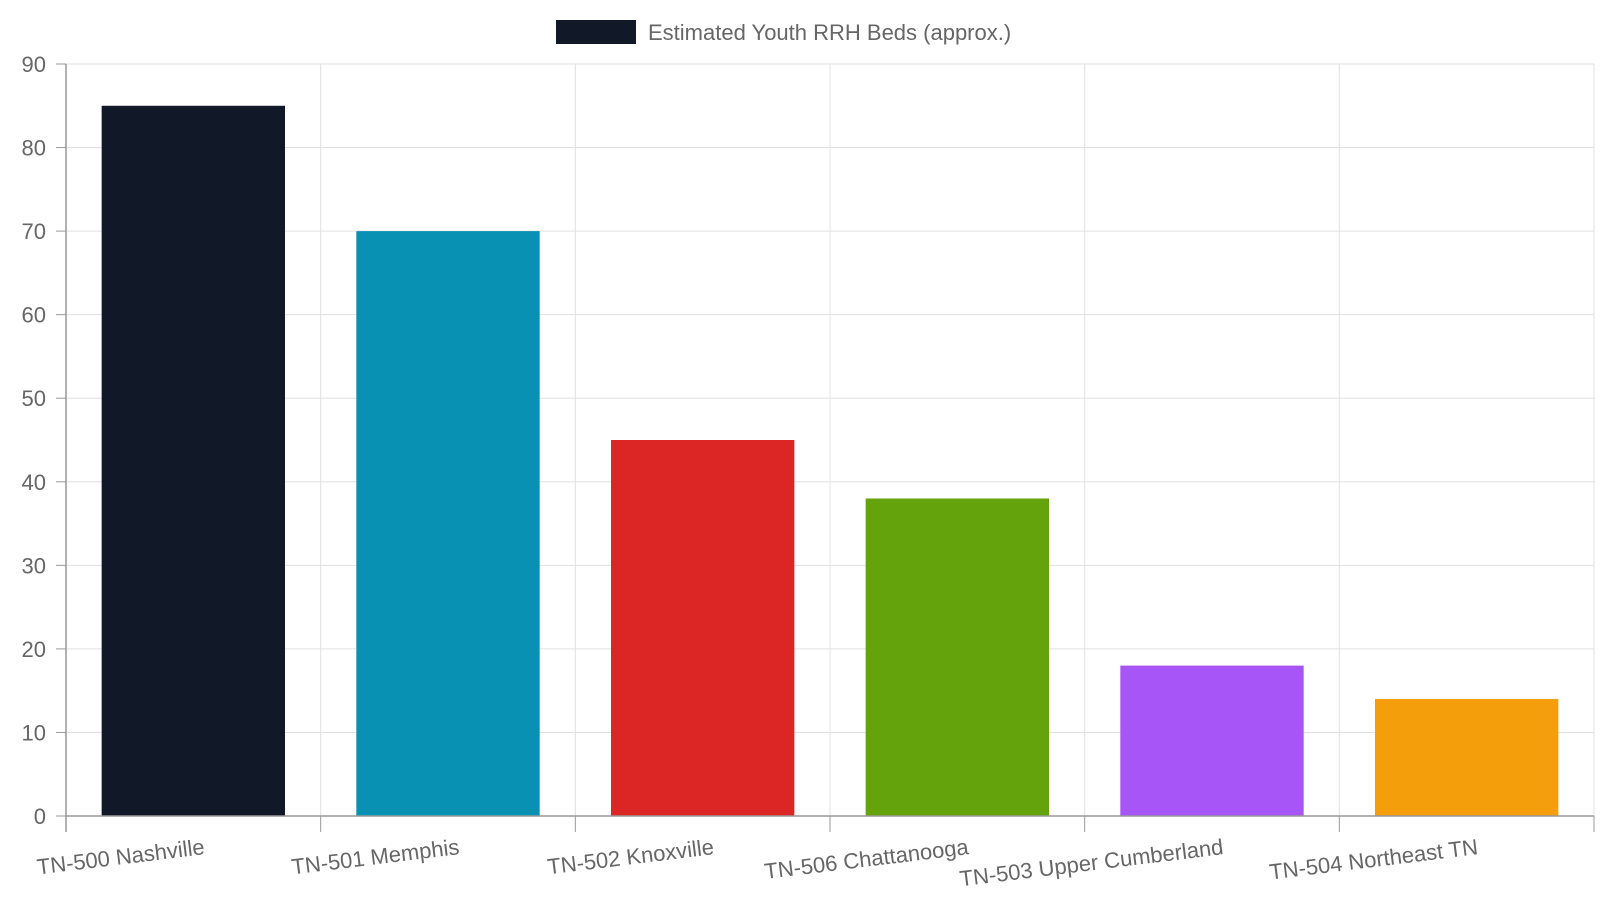  What do you see at coordinates (34, 315) in the screenshot?
I see `y-tick-label: 60` at bounding box center [34, 315].